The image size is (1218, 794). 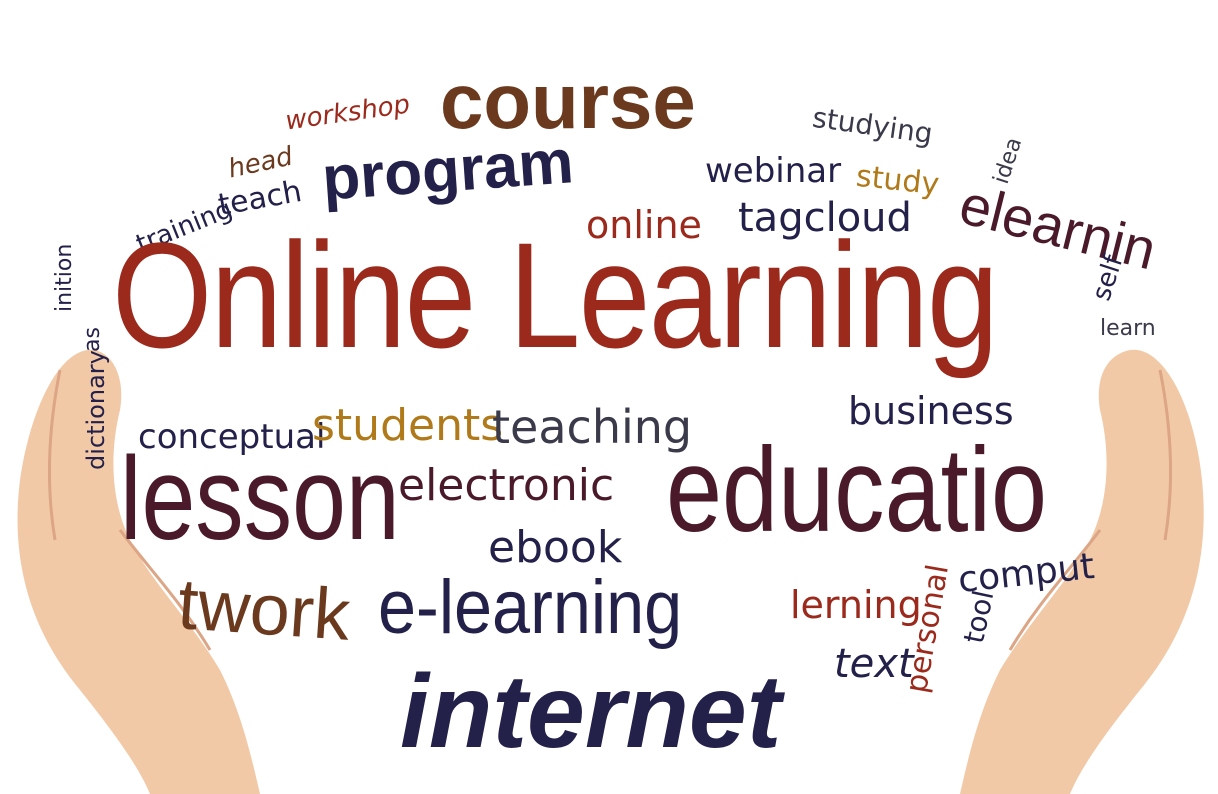 I want to click on word-education: educatio, so click(x=857, y=490).